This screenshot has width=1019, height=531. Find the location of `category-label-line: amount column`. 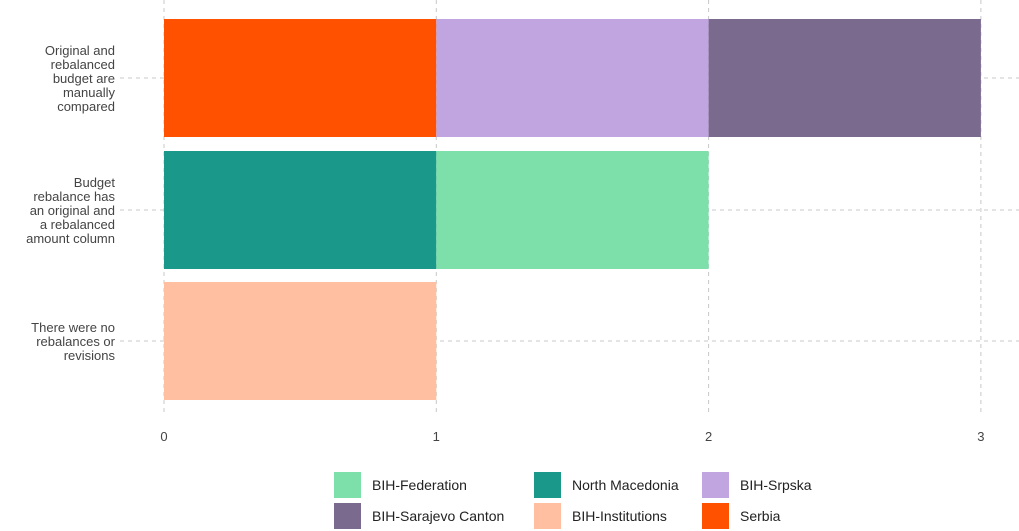

category-label-line: amount column is located at coordinates (70, 238).